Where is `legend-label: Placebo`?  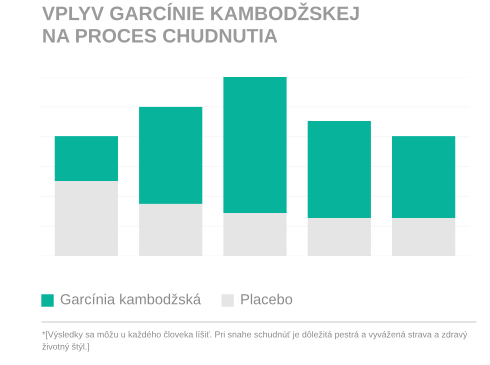 legend-label: Placebo is located at coordinates (266, 299).